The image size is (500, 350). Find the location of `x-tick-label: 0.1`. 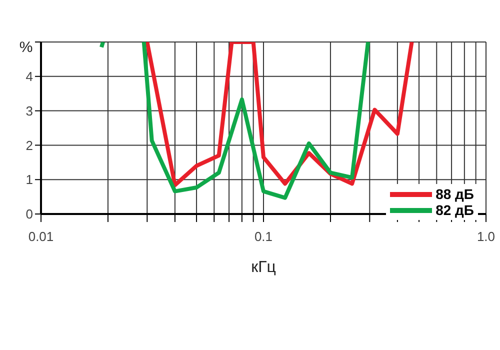

x-tick-label: 0.1 is located at coordinates (263, 236).